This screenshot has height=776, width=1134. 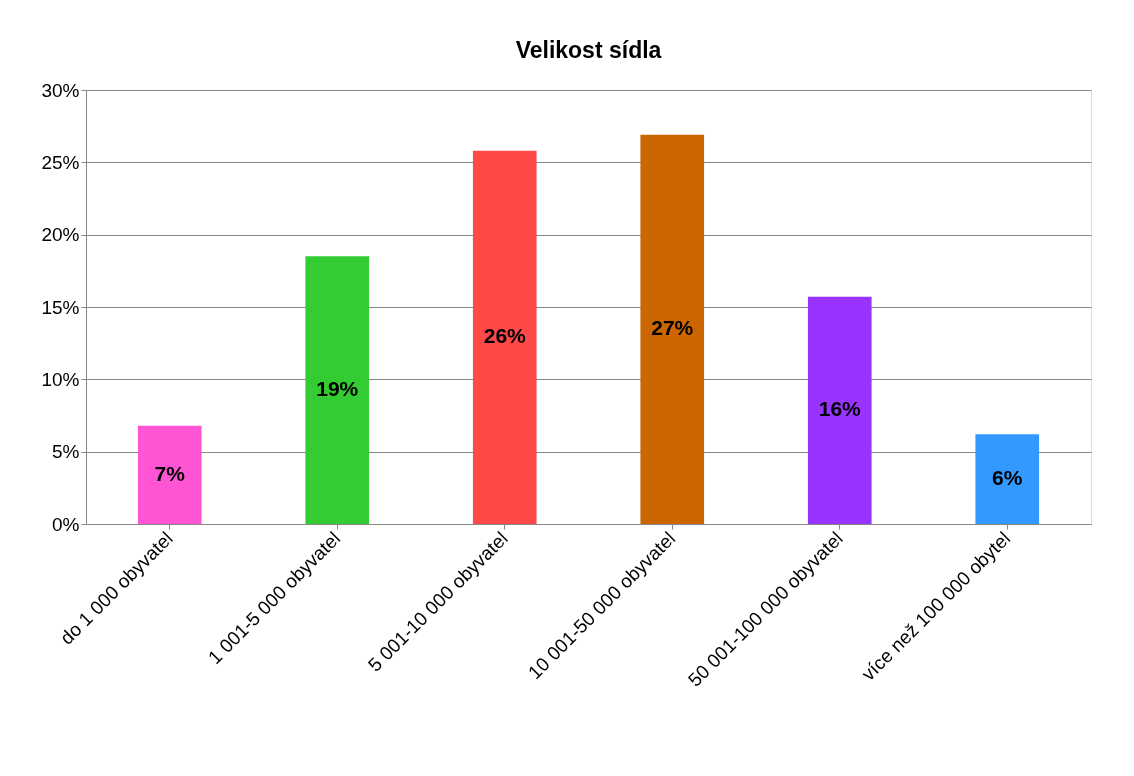 I want to click on data-label: 27%, so click(x=672, y=328).